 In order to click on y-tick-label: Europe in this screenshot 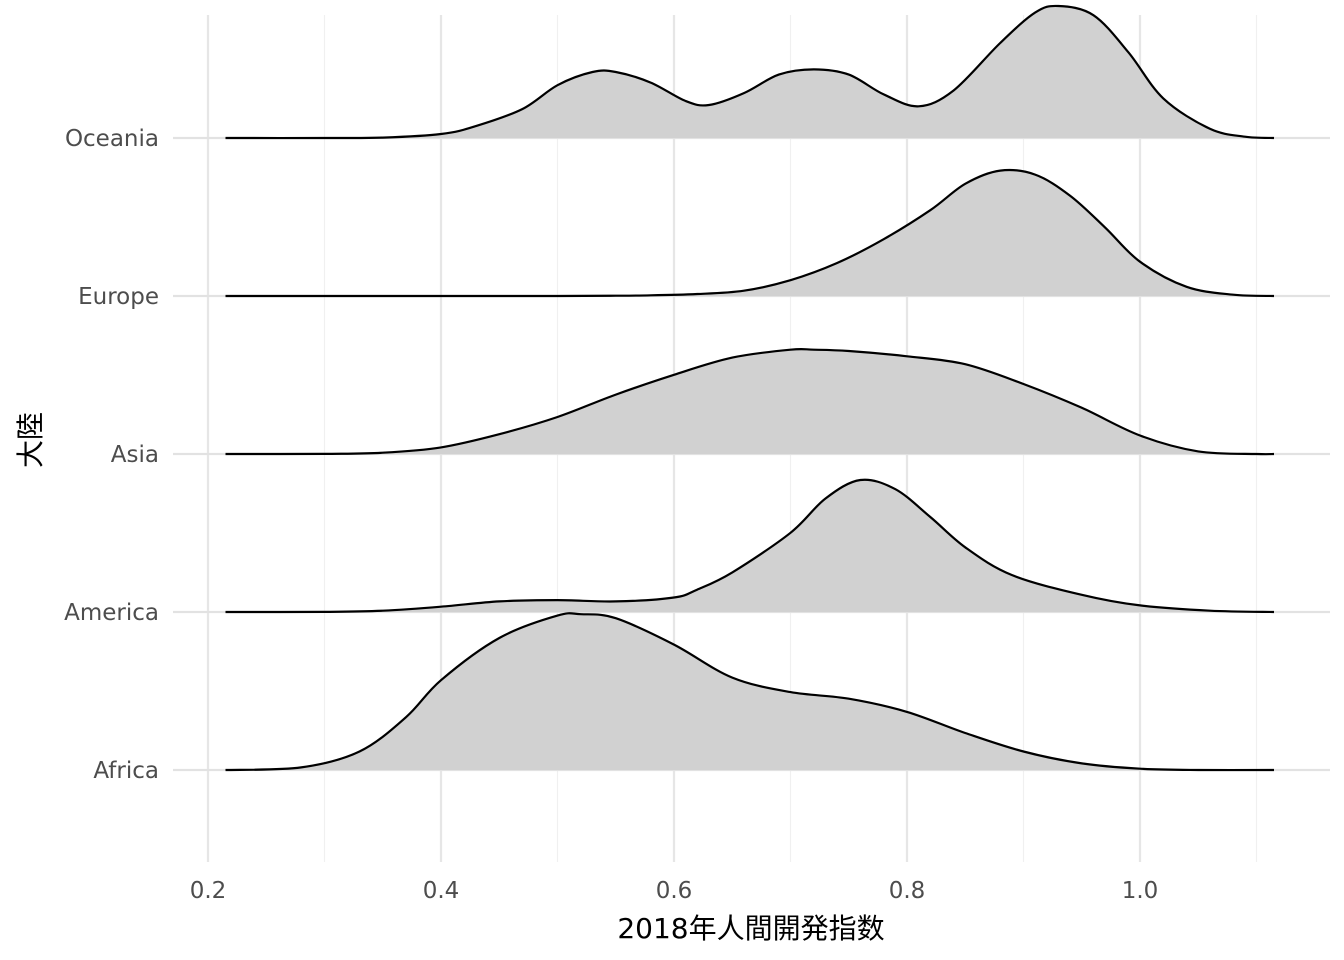, I will do `click(118, 297)`.